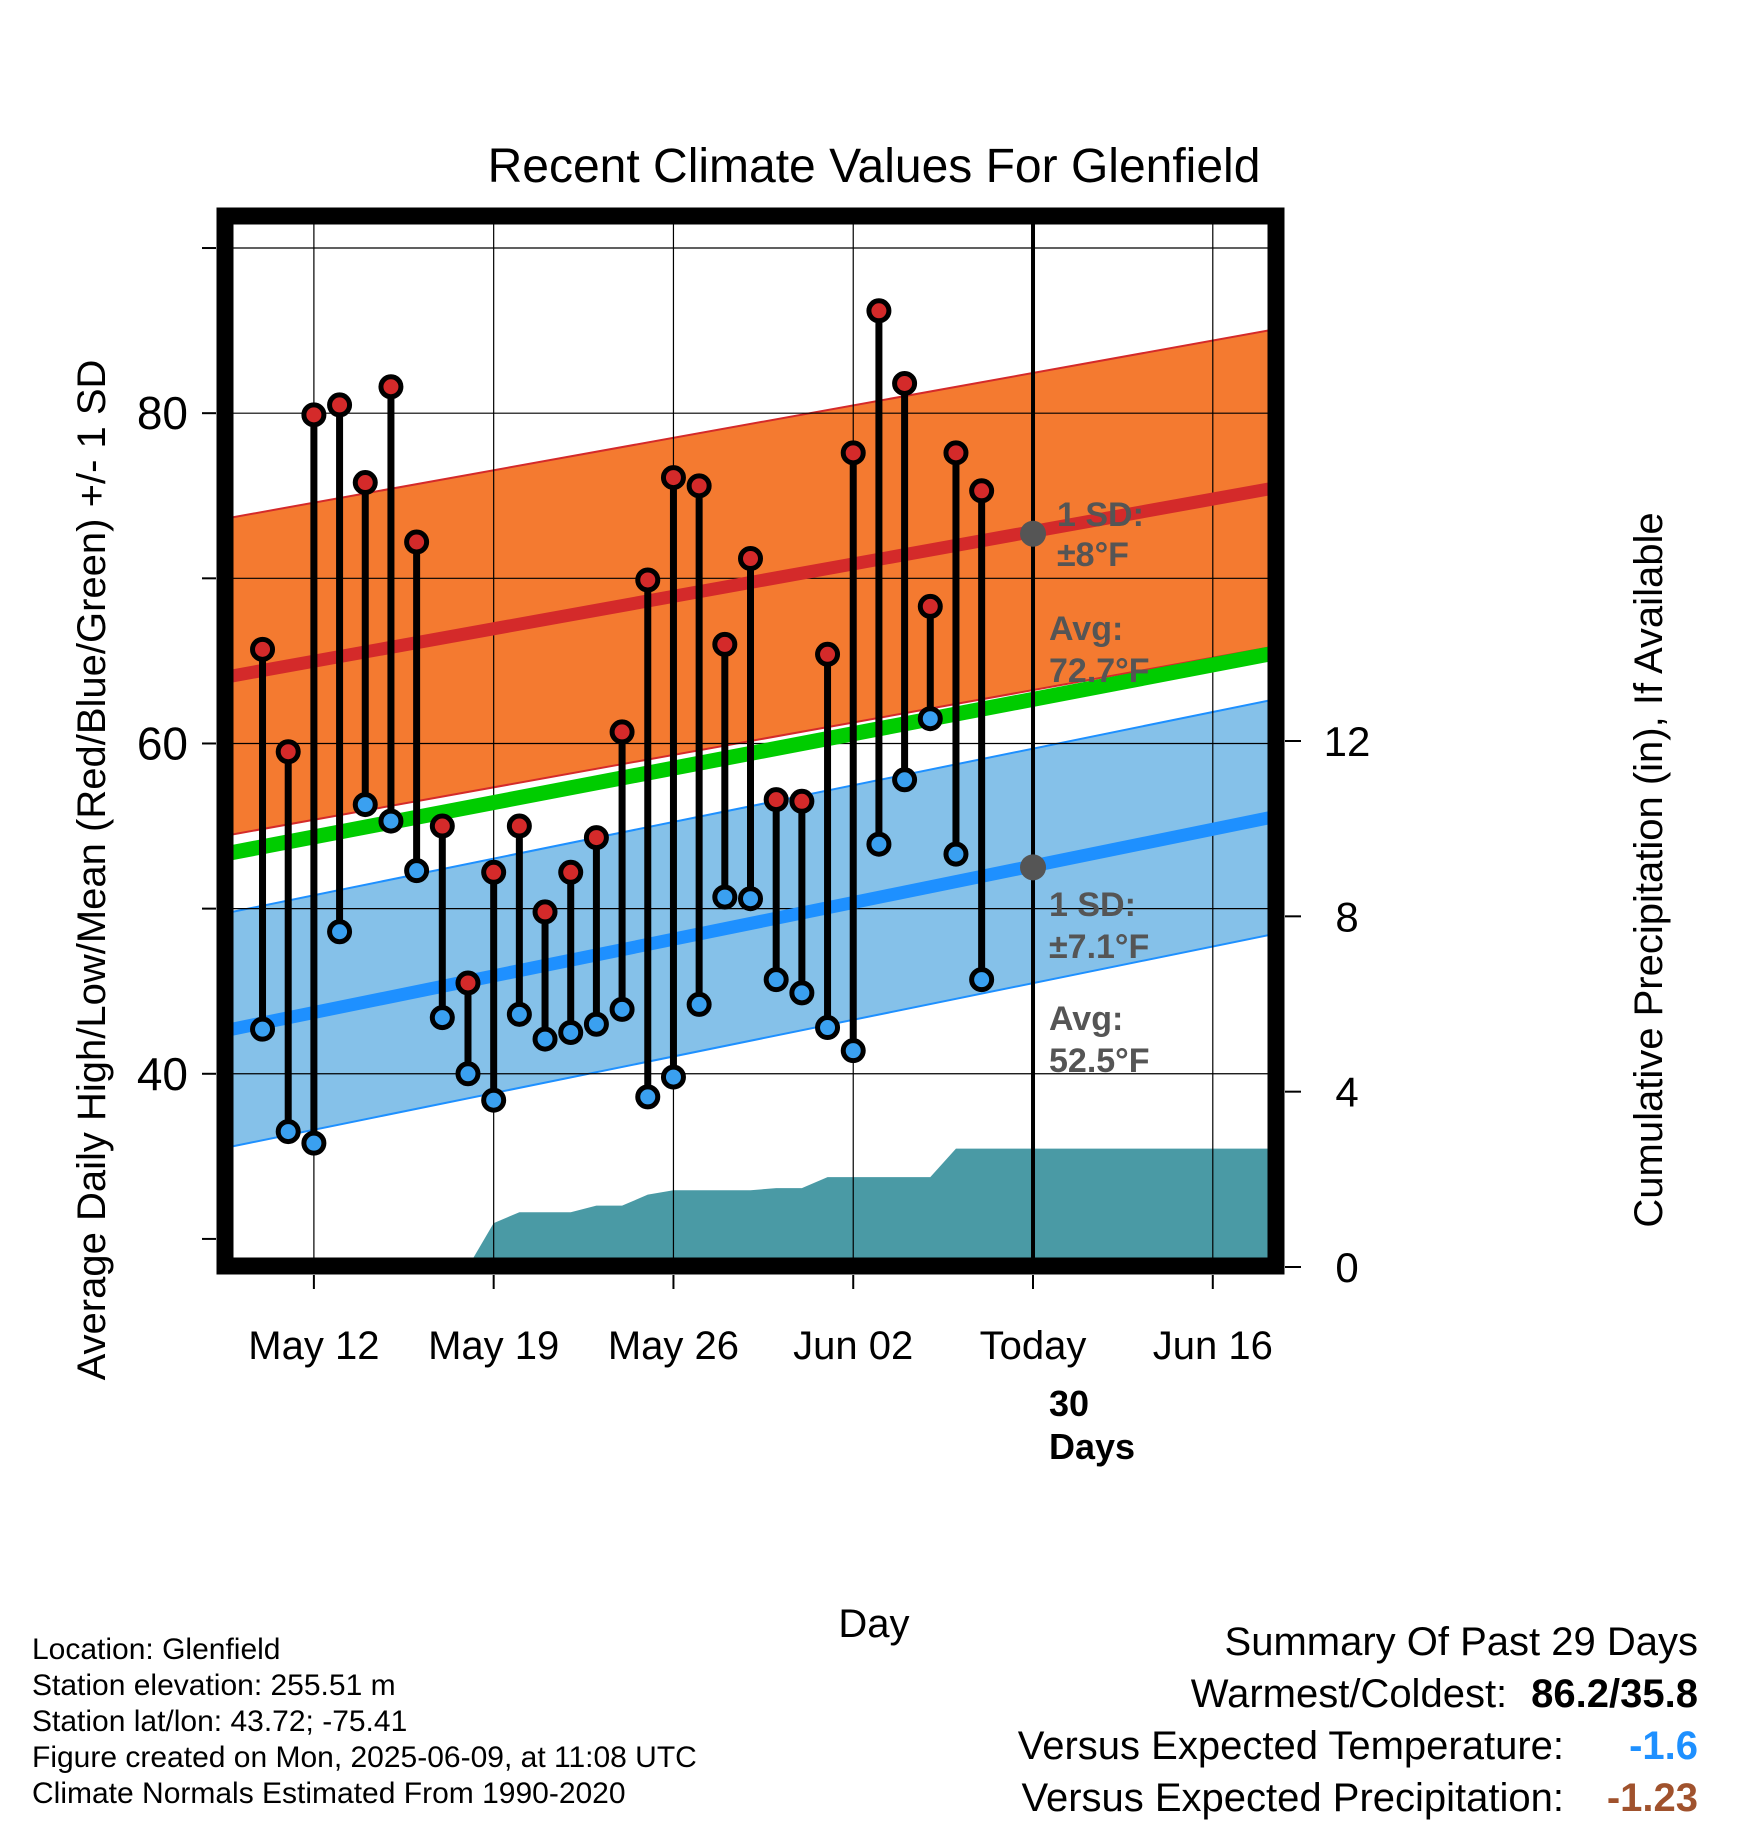 Image resolution: width=1748 pixels, height=1828 pixels. Describe the element at coordinates (1099, 947) in the screenshot. I see `low-sd-value: ±7.1°F` at that location.